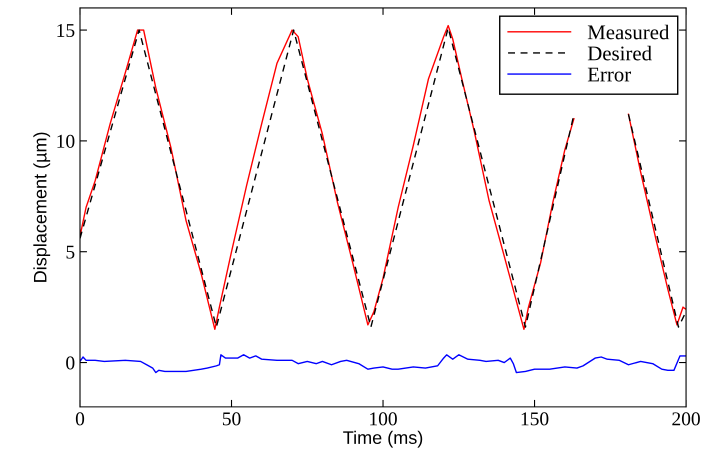  What do you see at coordinates (80, 419) in the screenshot?
I see `x-tick-label: 0` at bounding box center [80, 419].